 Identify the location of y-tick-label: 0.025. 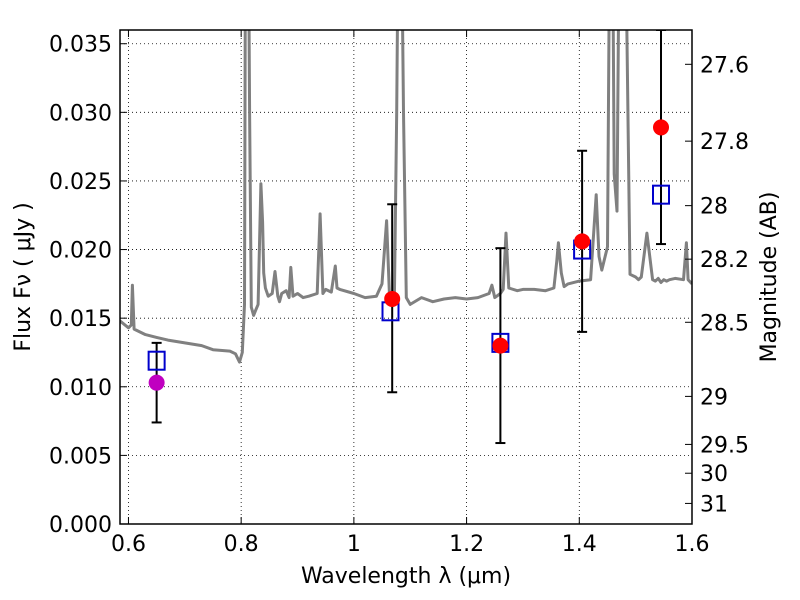
(80, 182).